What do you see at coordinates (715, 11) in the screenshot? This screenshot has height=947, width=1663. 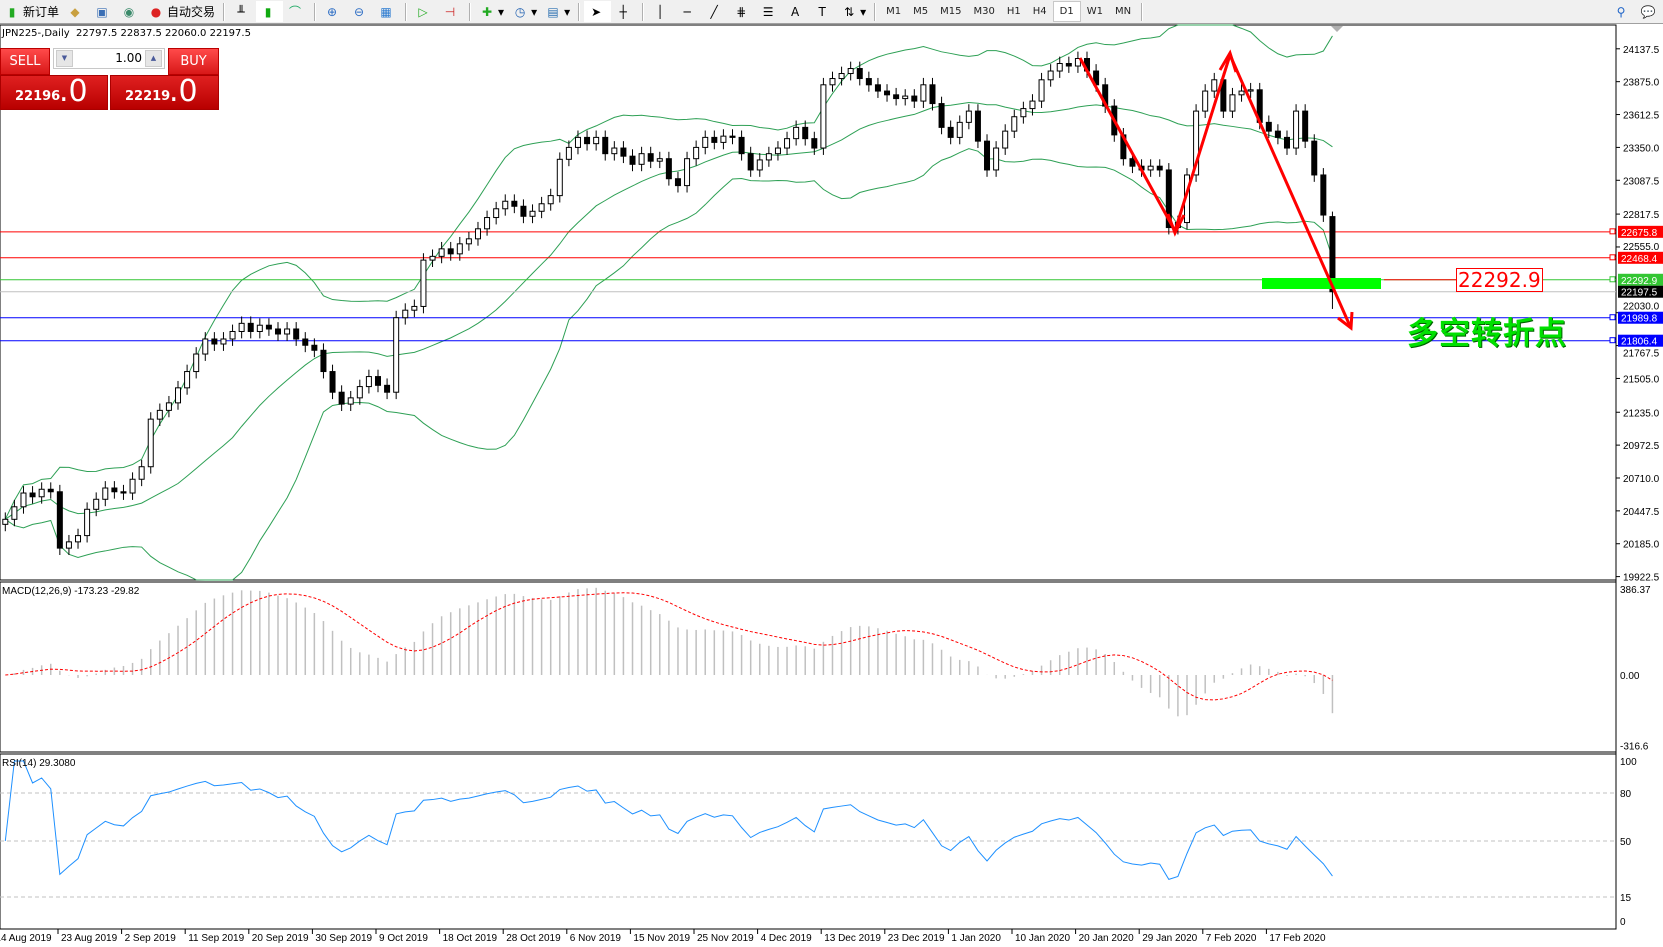 I see `trendline-button: ╱` at bounding box center [715, 11].